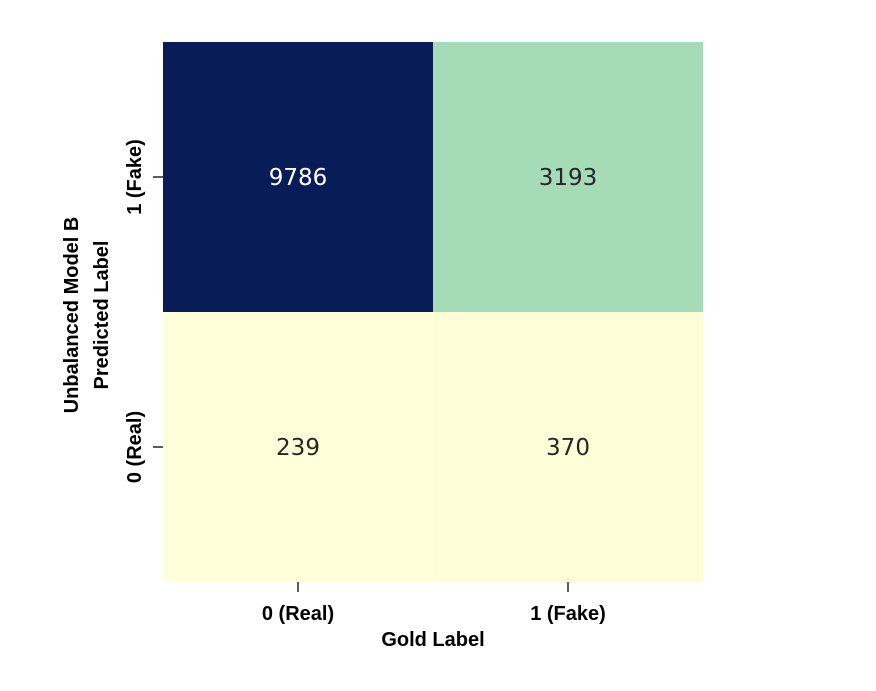 This screenshot has width=876, height=691. I want to click on heatmap-cell-r1-c0, so click(298, 447).